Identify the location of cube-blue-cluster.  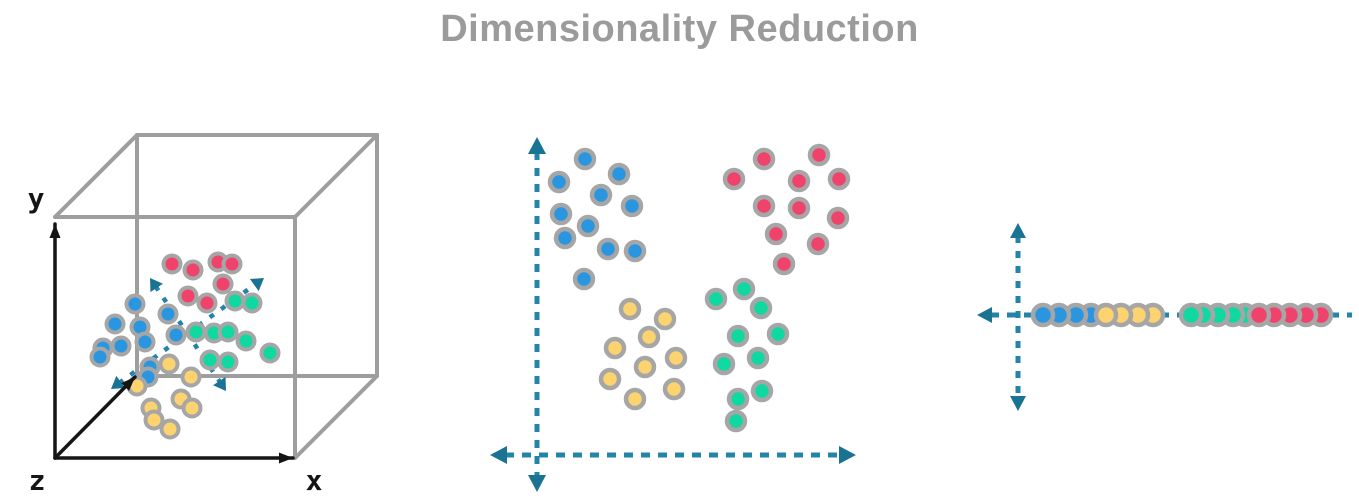
(138, 340).